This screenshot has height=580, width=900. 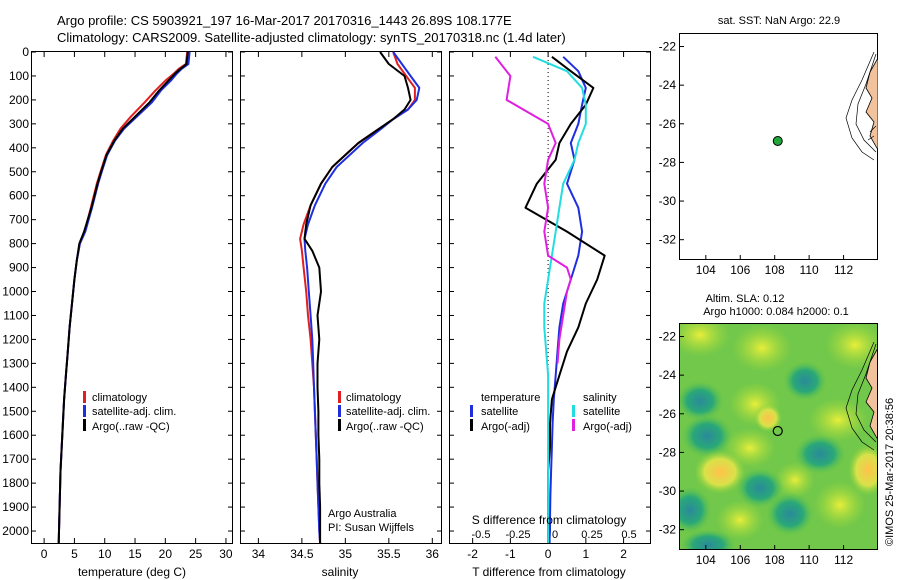 I want to click on sst-map: 104 106 108 110 112 -22 -24 -26 -28 -30 -32, so click(x=768, y=155).